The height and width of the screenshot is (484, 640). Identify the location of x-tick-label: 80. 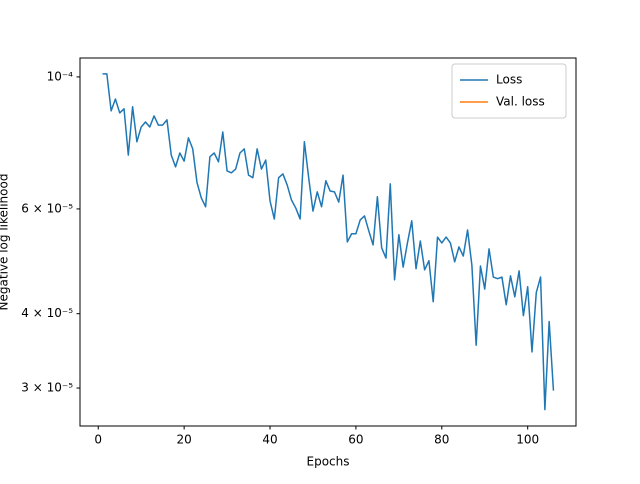
(441, 440).